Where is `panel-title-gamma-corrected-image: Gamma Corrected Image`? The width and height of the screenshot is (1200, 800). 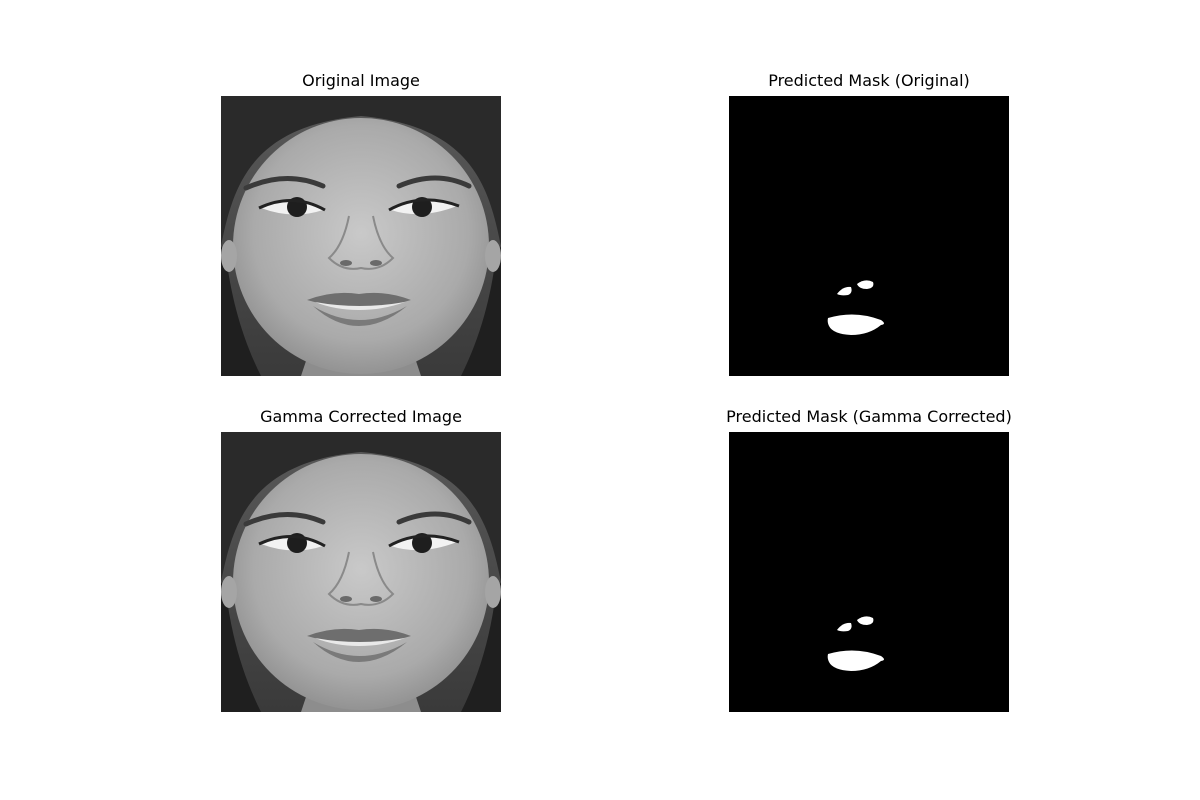
panel-title-gamma-corrected-image: Gamma Corrected Image is located at coordinates (361, 416).